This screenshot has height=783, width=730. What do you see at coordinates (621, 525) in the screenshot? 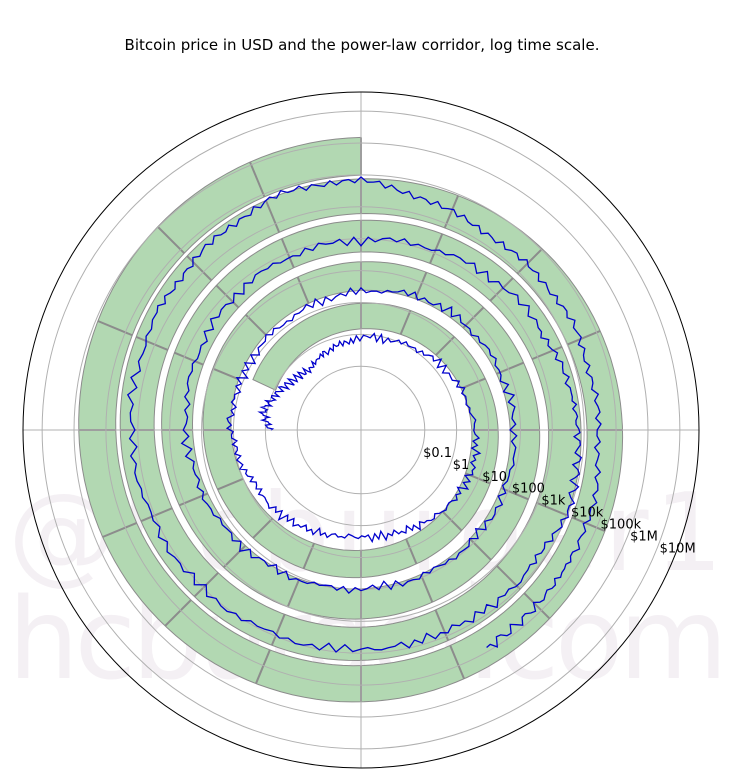
I see `radial-tick-label: $100k` at bounding box center [621, 525].